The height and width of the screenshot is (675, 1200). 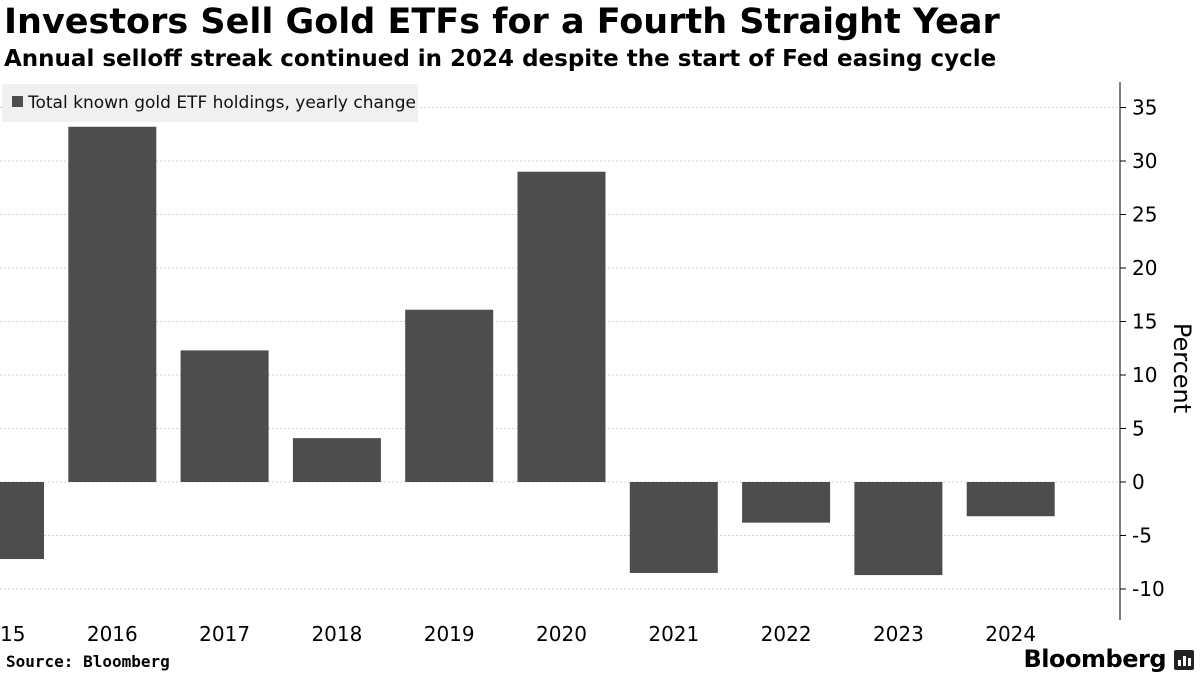 What do you see at coordinates (673, 527) in the screenshot?
I see `bar-2021` at bounding box center [673, 527].